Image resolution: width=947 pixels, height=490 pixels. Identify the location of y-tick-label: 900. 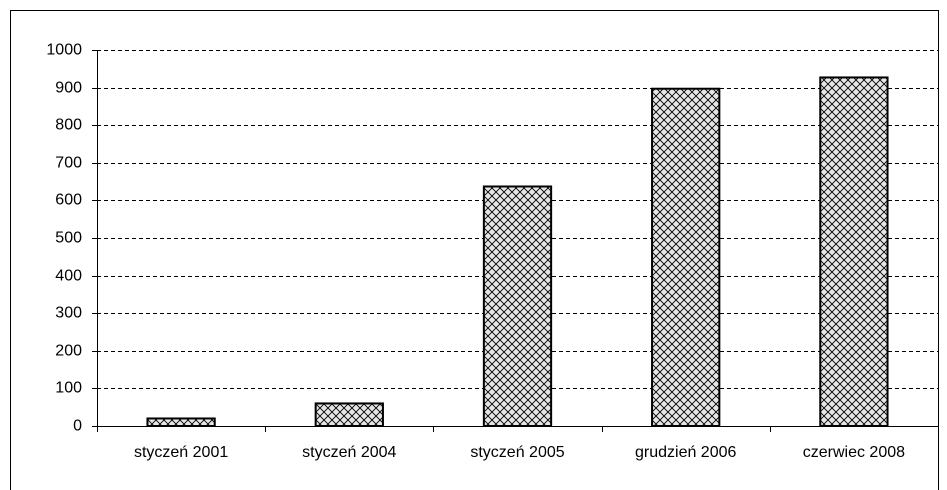
(68, 88).